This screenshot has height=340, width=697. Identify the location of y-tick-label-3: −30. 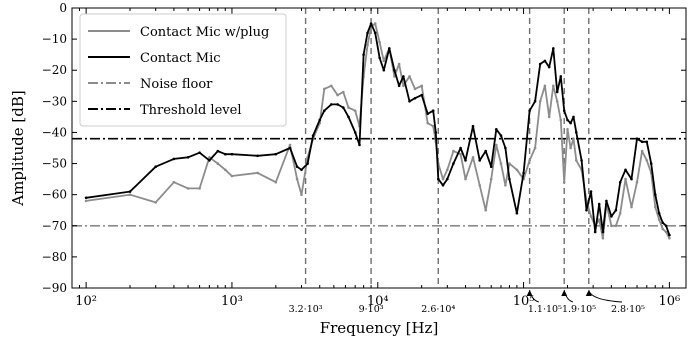
(54, 101).